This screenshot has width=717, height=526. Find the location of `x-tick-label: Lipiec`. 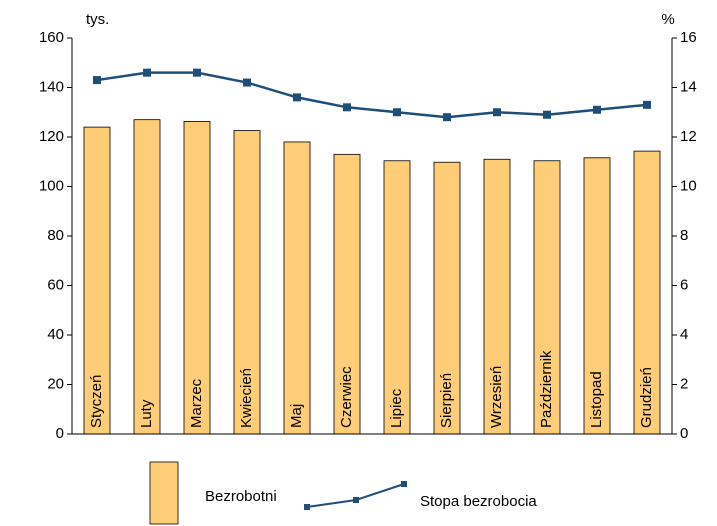

x-tick-label: Lipiec is located at coordinates (396, 408).